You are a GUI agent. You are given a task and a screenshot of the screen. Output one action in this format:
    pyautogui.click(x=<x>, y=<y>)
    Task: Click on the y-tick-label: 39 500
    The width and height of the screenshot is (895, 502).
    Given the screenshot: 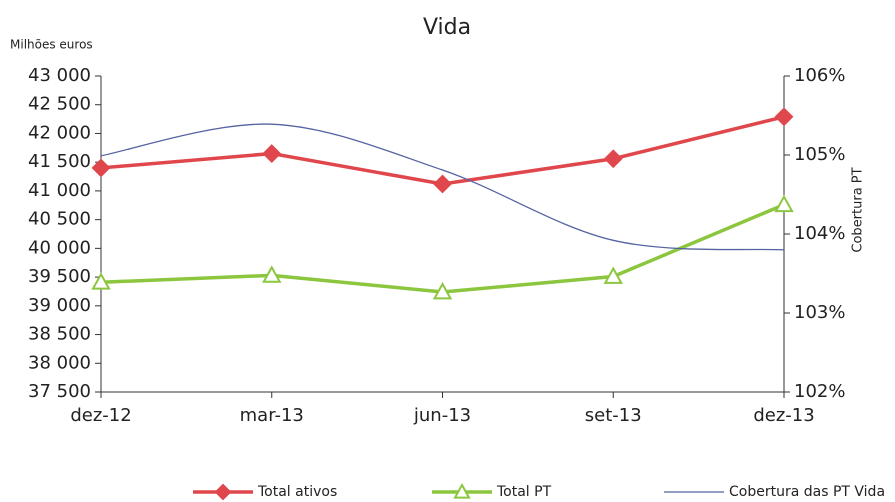 What is the action you would take?
    pyautogui.click(x=59, y=276)
    